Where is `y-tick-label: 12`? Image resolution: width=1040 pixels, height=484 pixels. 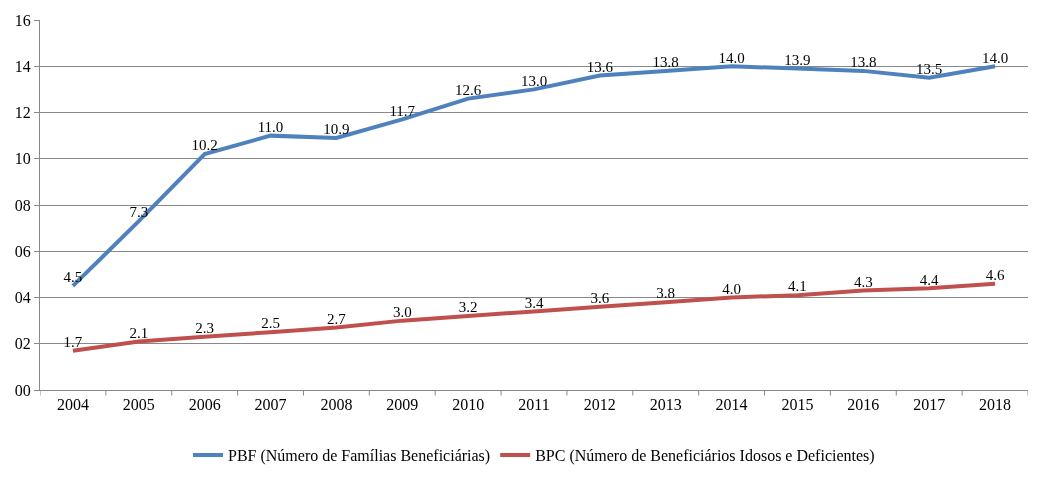
y-tick-label: 12 is located at coordinates (22, 113).